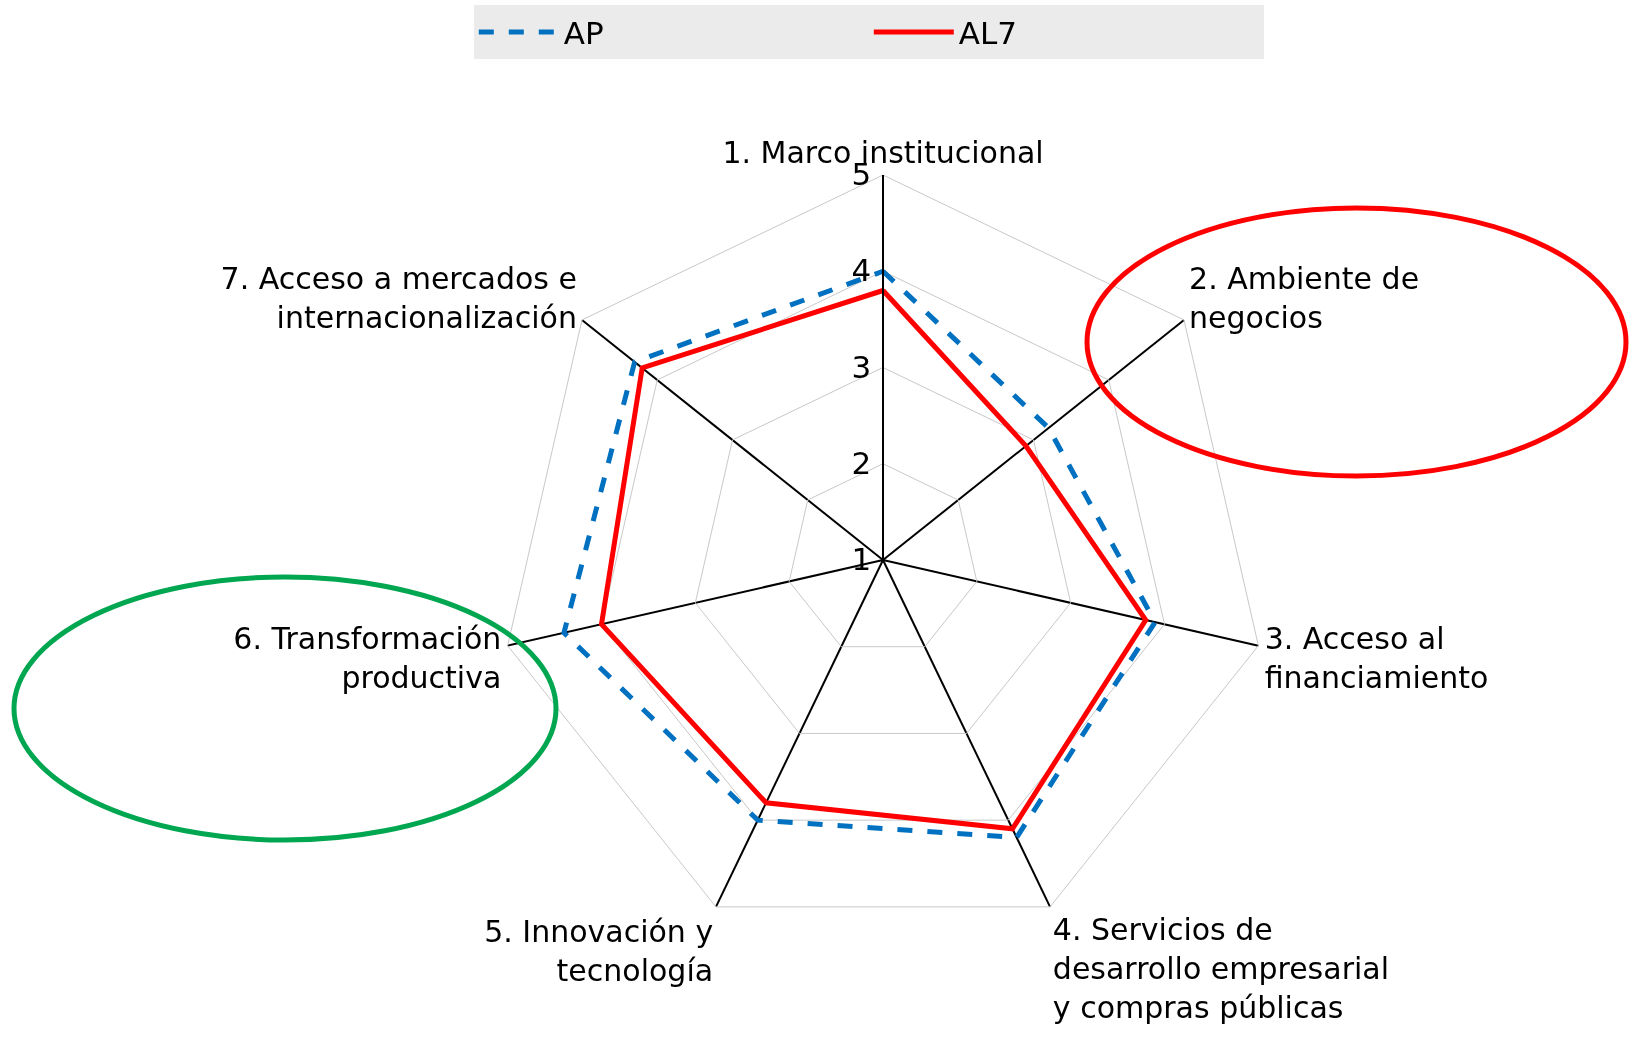 This screenshot has width=1630, height=1055. What do you see at coordinates (1221, 969) in the screenshot?
I see `spoke-label: 4. Servicios de desarrollo empresarial y compras públicas` at bounding box center [1221, 969].